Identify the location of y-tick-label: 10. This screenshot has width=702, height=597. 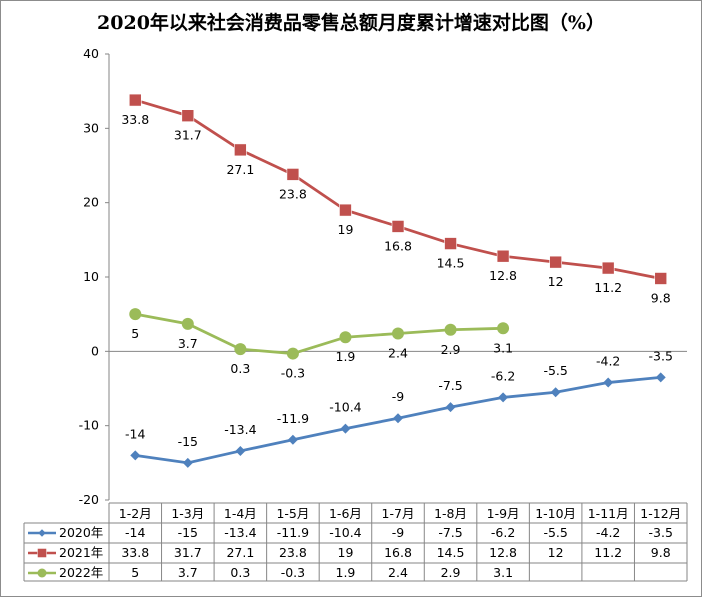
(91, 276).